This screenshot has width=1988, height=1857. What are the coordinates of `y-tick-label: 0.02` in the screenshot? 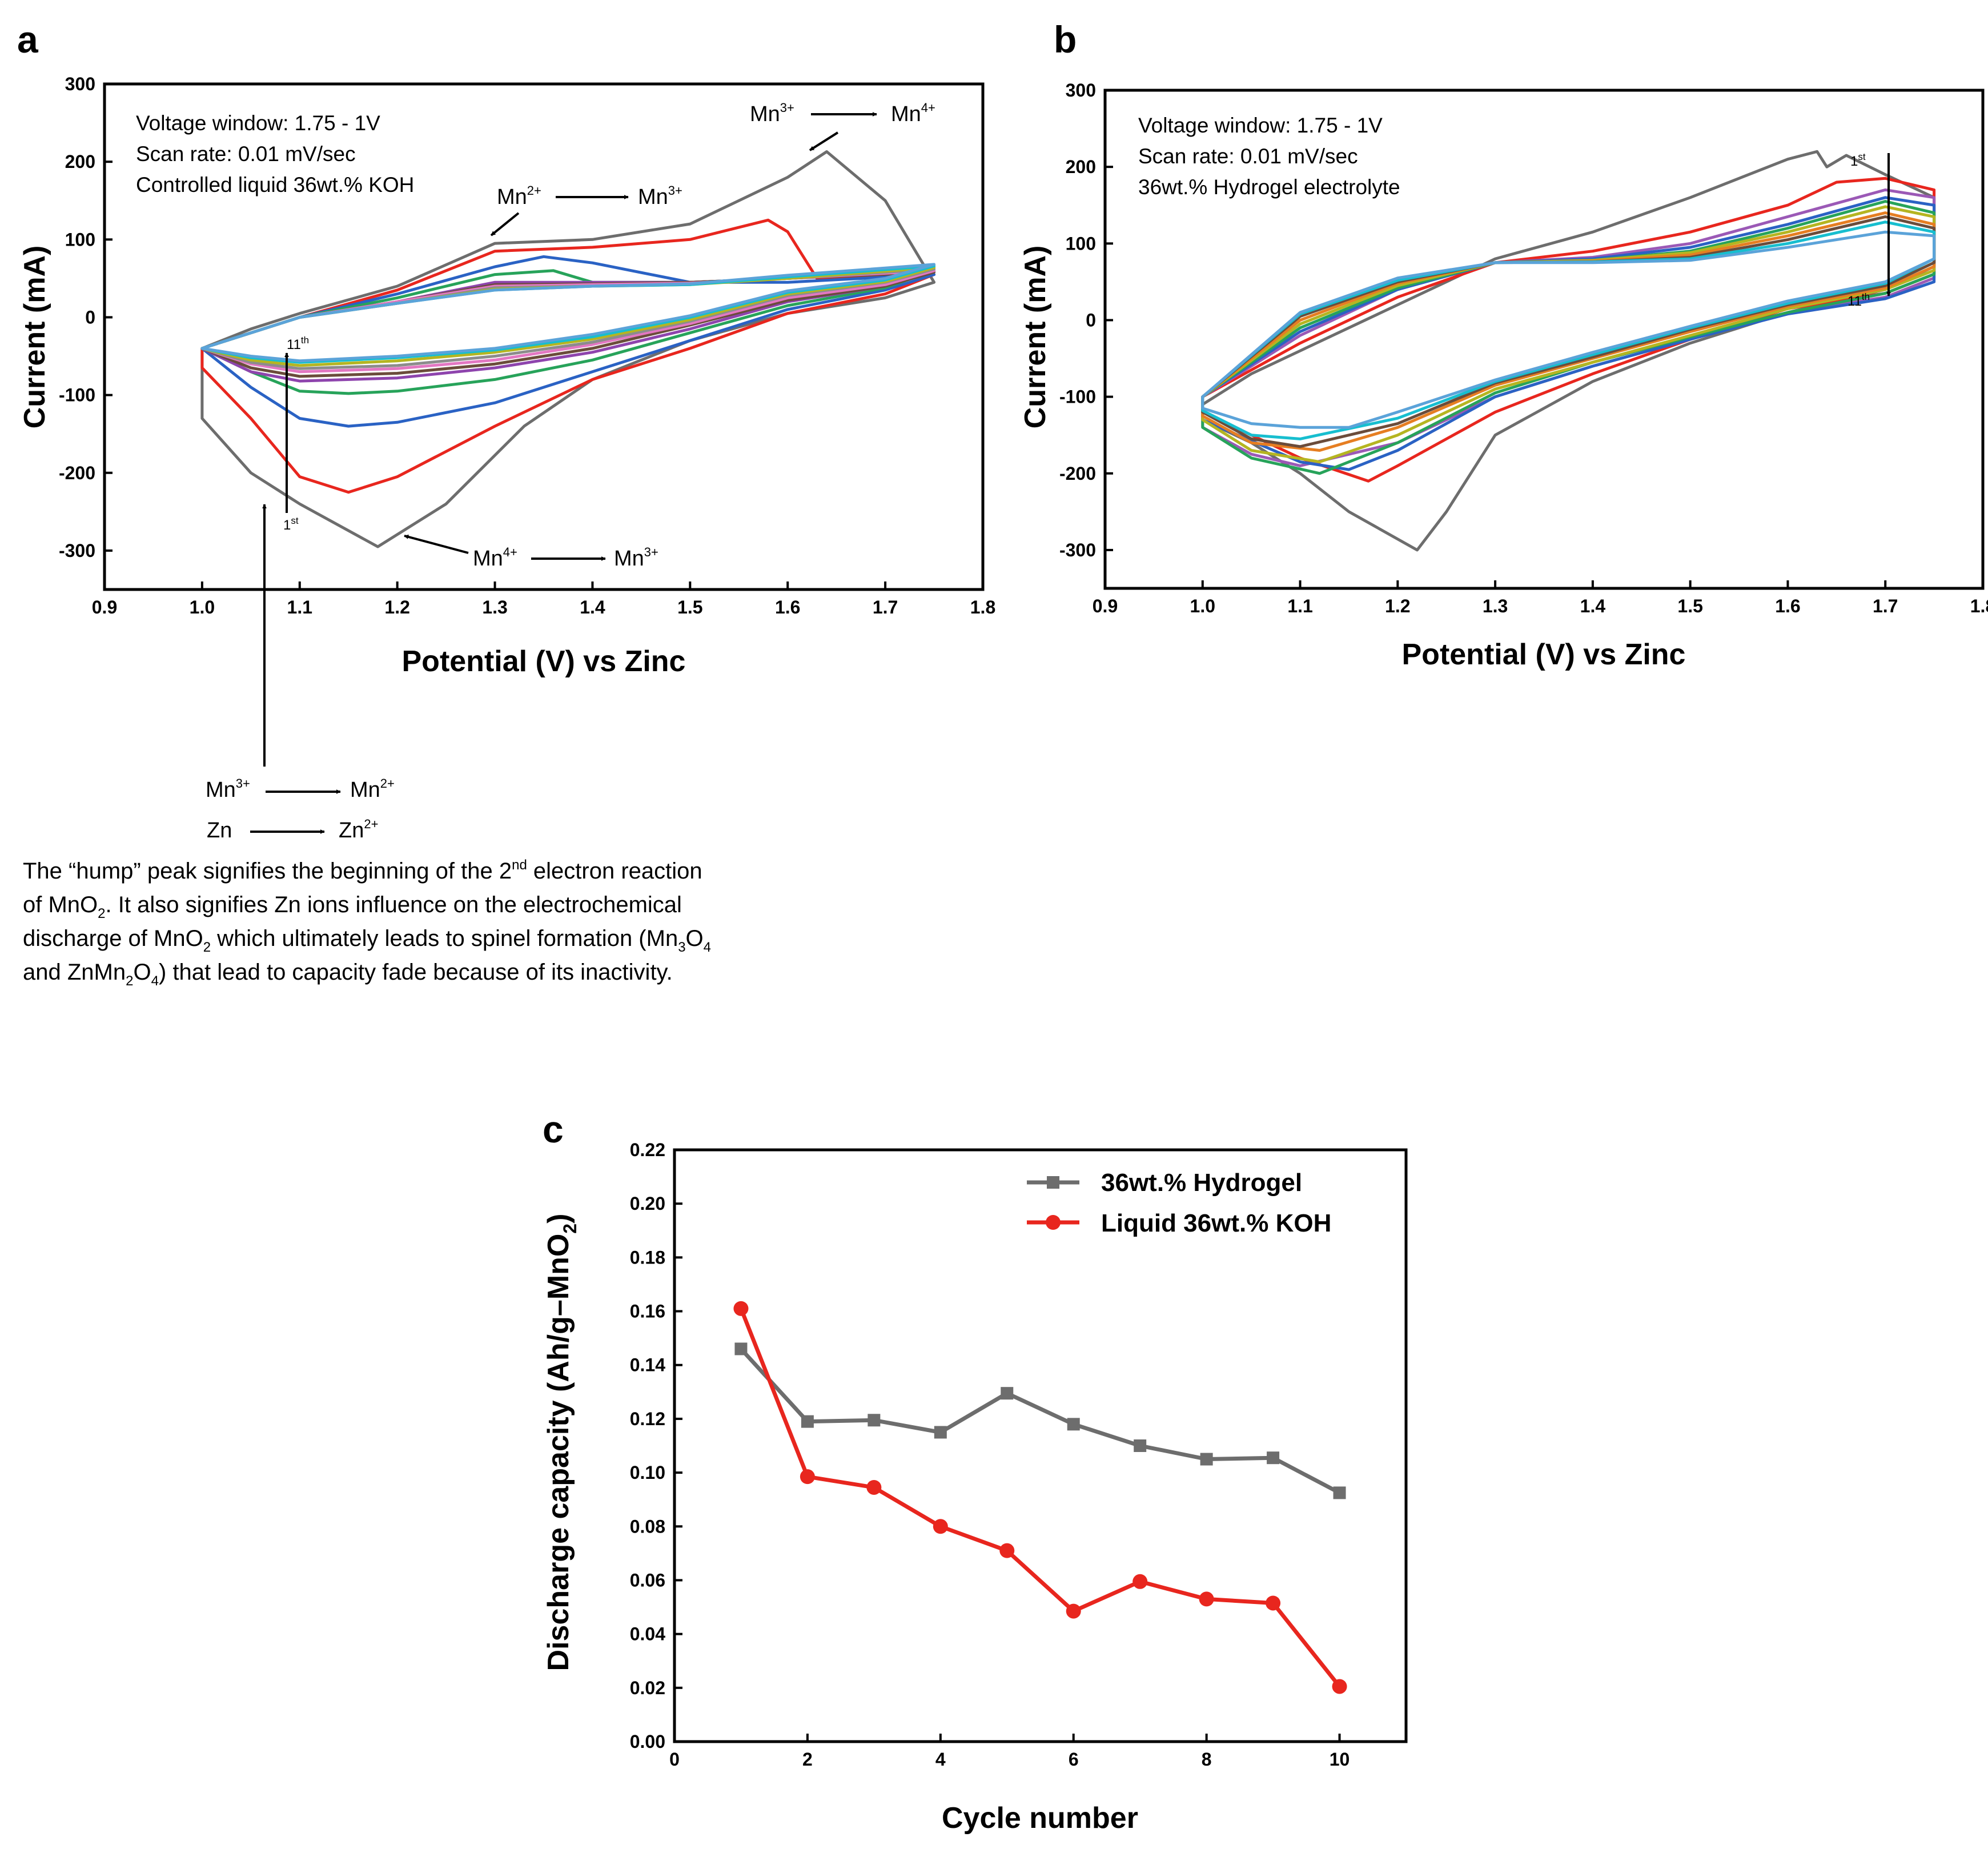 It's located at (647, 1688).